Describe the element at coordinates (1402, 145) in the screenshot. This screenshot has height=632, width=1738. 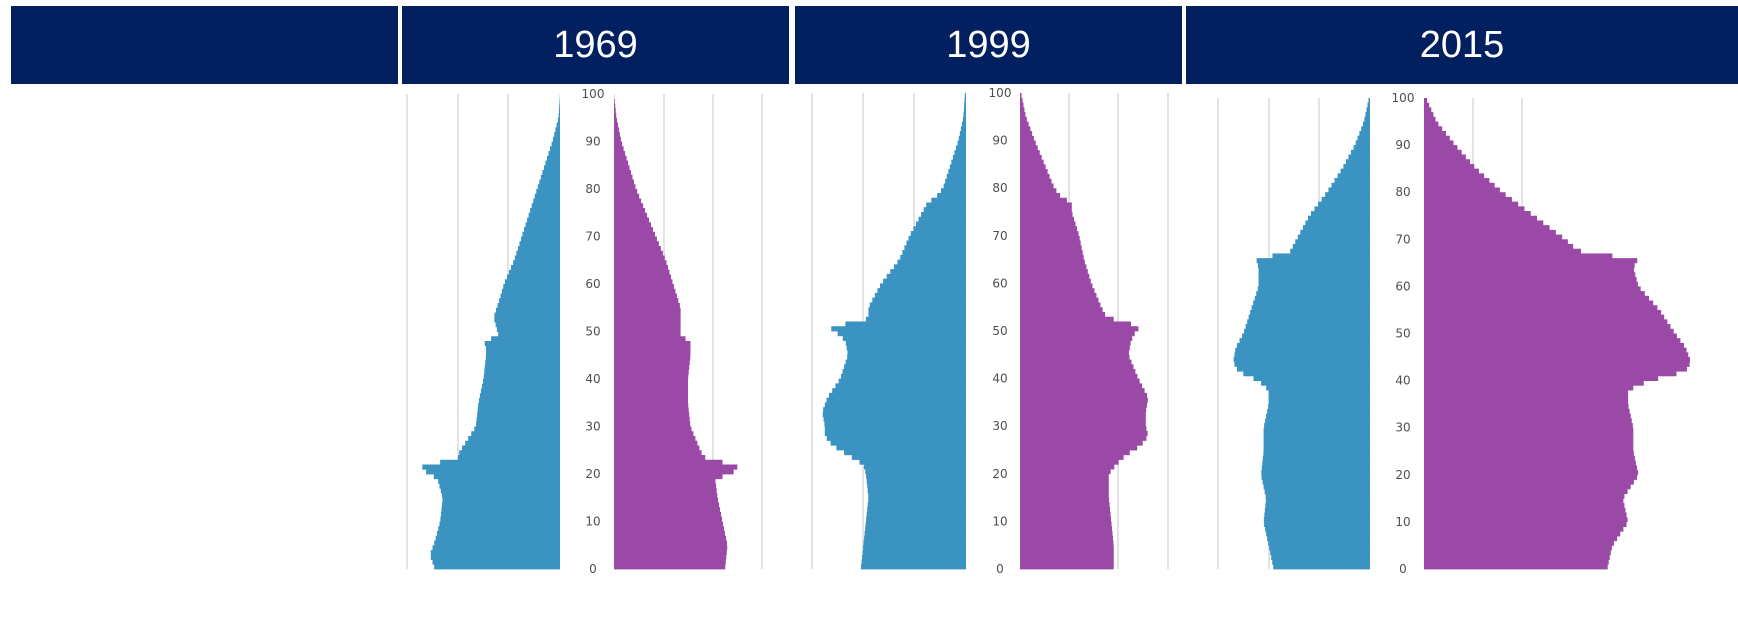
I see `y-tick-label: 90` at that location.